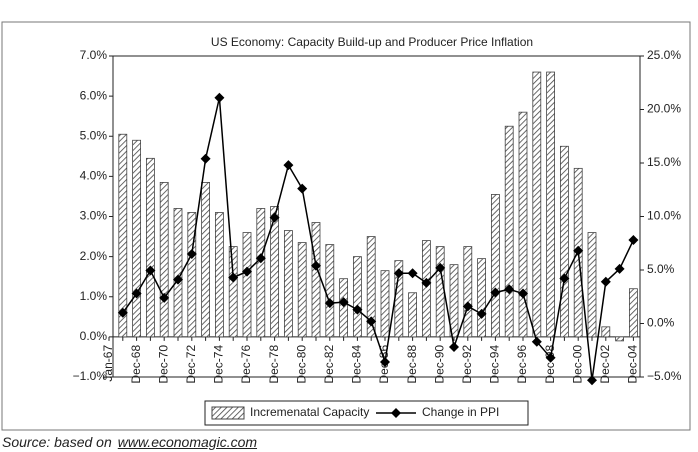  Describe the element at coordinates (94, 135) in the screenshot. I see `y-tick-label: 5.0%` at that location.